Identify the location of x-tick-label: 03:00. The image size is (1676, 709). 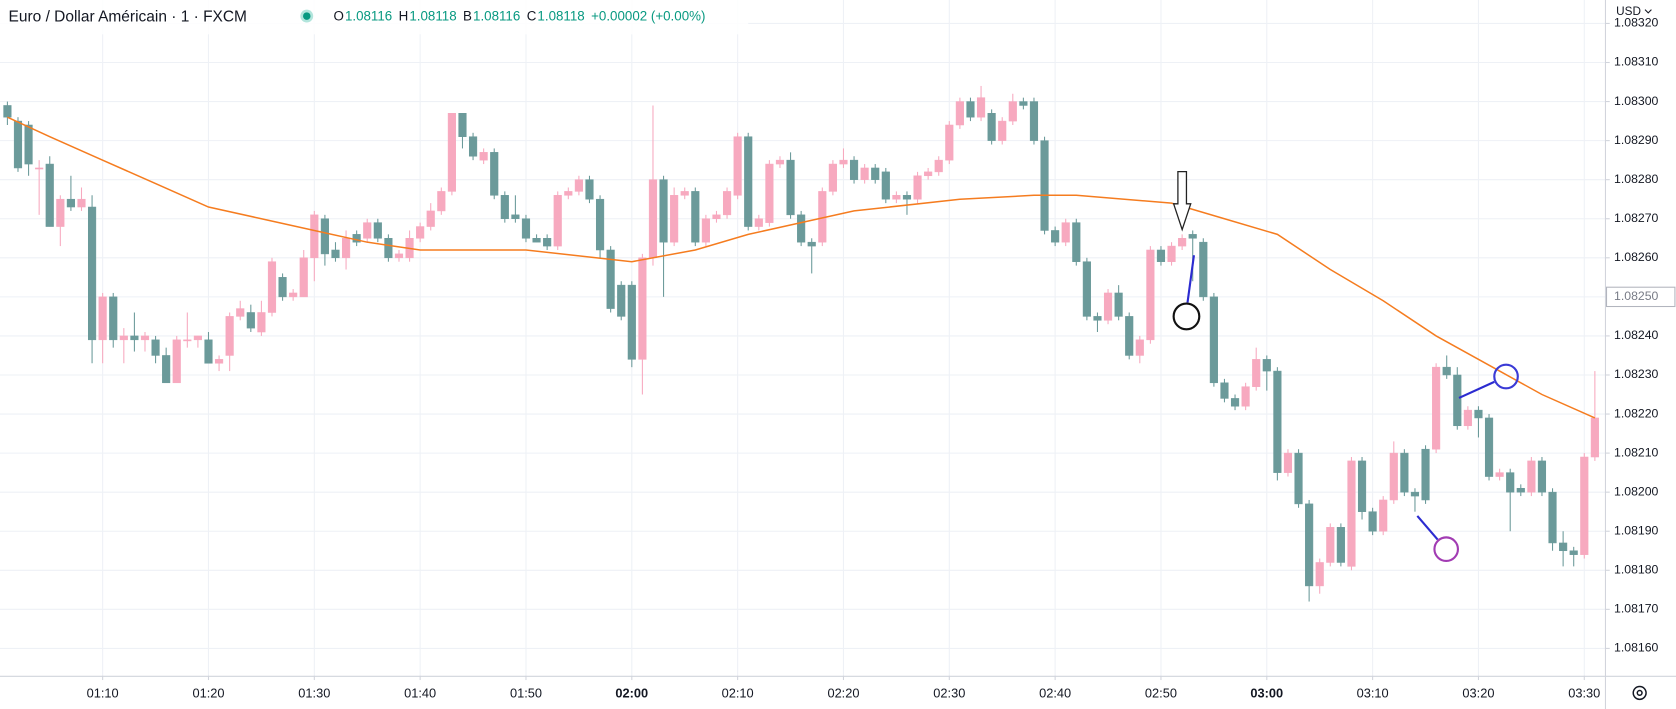
(1266, 692).